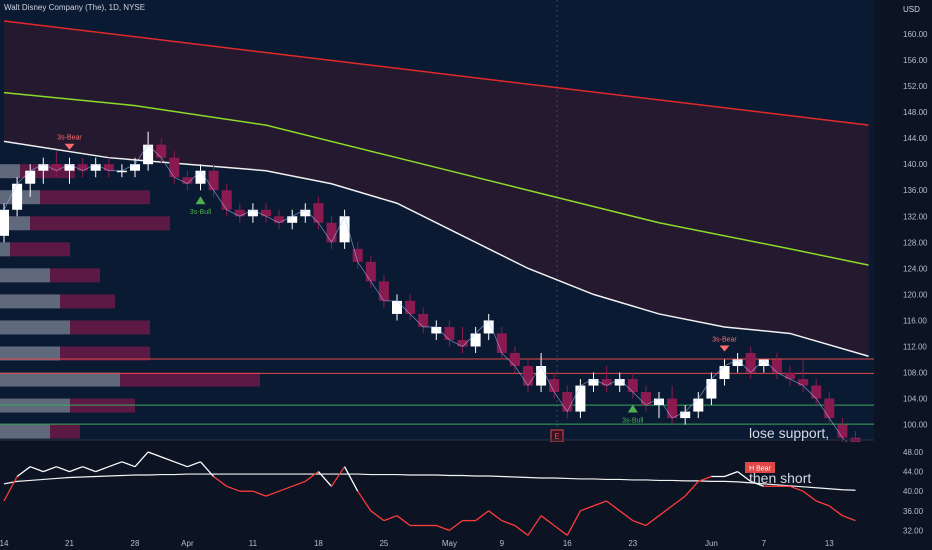  What do you see at coordinates (915, 320) in the screenshot?
I see `price-tick-11: 116.00` at bounding box center [915, 320].